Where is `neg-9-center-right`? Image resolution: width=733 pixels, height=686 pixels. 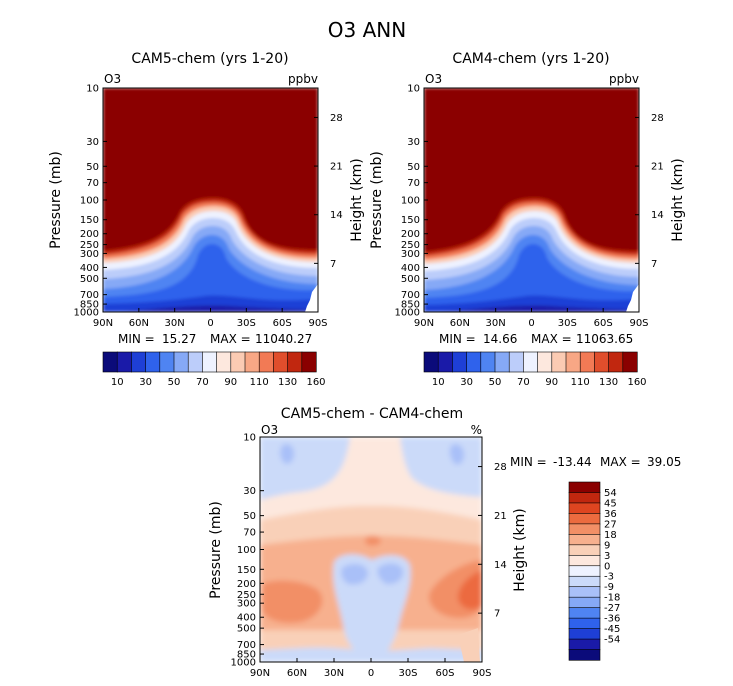 neg-9-center-right is located at coordinates (390, 574).